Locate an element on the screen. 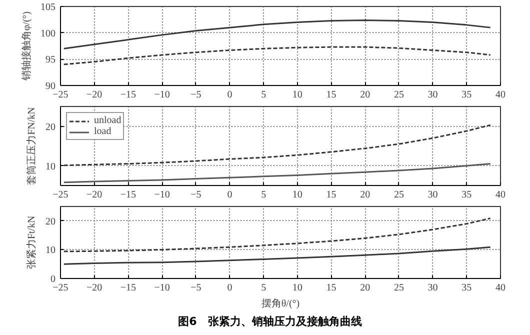 Image resolution: width=530 pixels, height=335 pixels. x-axis-title: 摆角θ/(°) is located at coordinates (280, 304).